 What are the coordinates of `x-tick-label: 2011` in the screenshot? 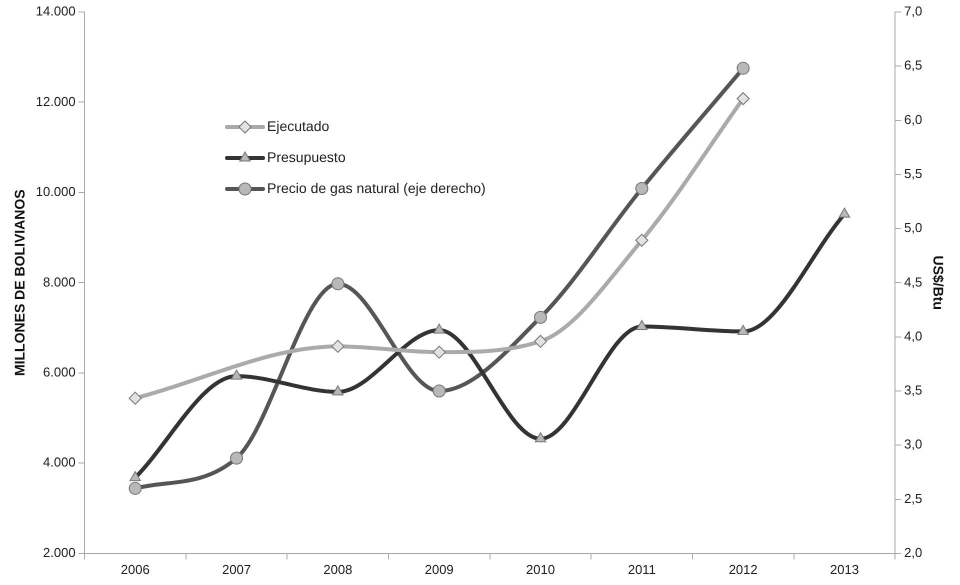 It's located at (642, 569).